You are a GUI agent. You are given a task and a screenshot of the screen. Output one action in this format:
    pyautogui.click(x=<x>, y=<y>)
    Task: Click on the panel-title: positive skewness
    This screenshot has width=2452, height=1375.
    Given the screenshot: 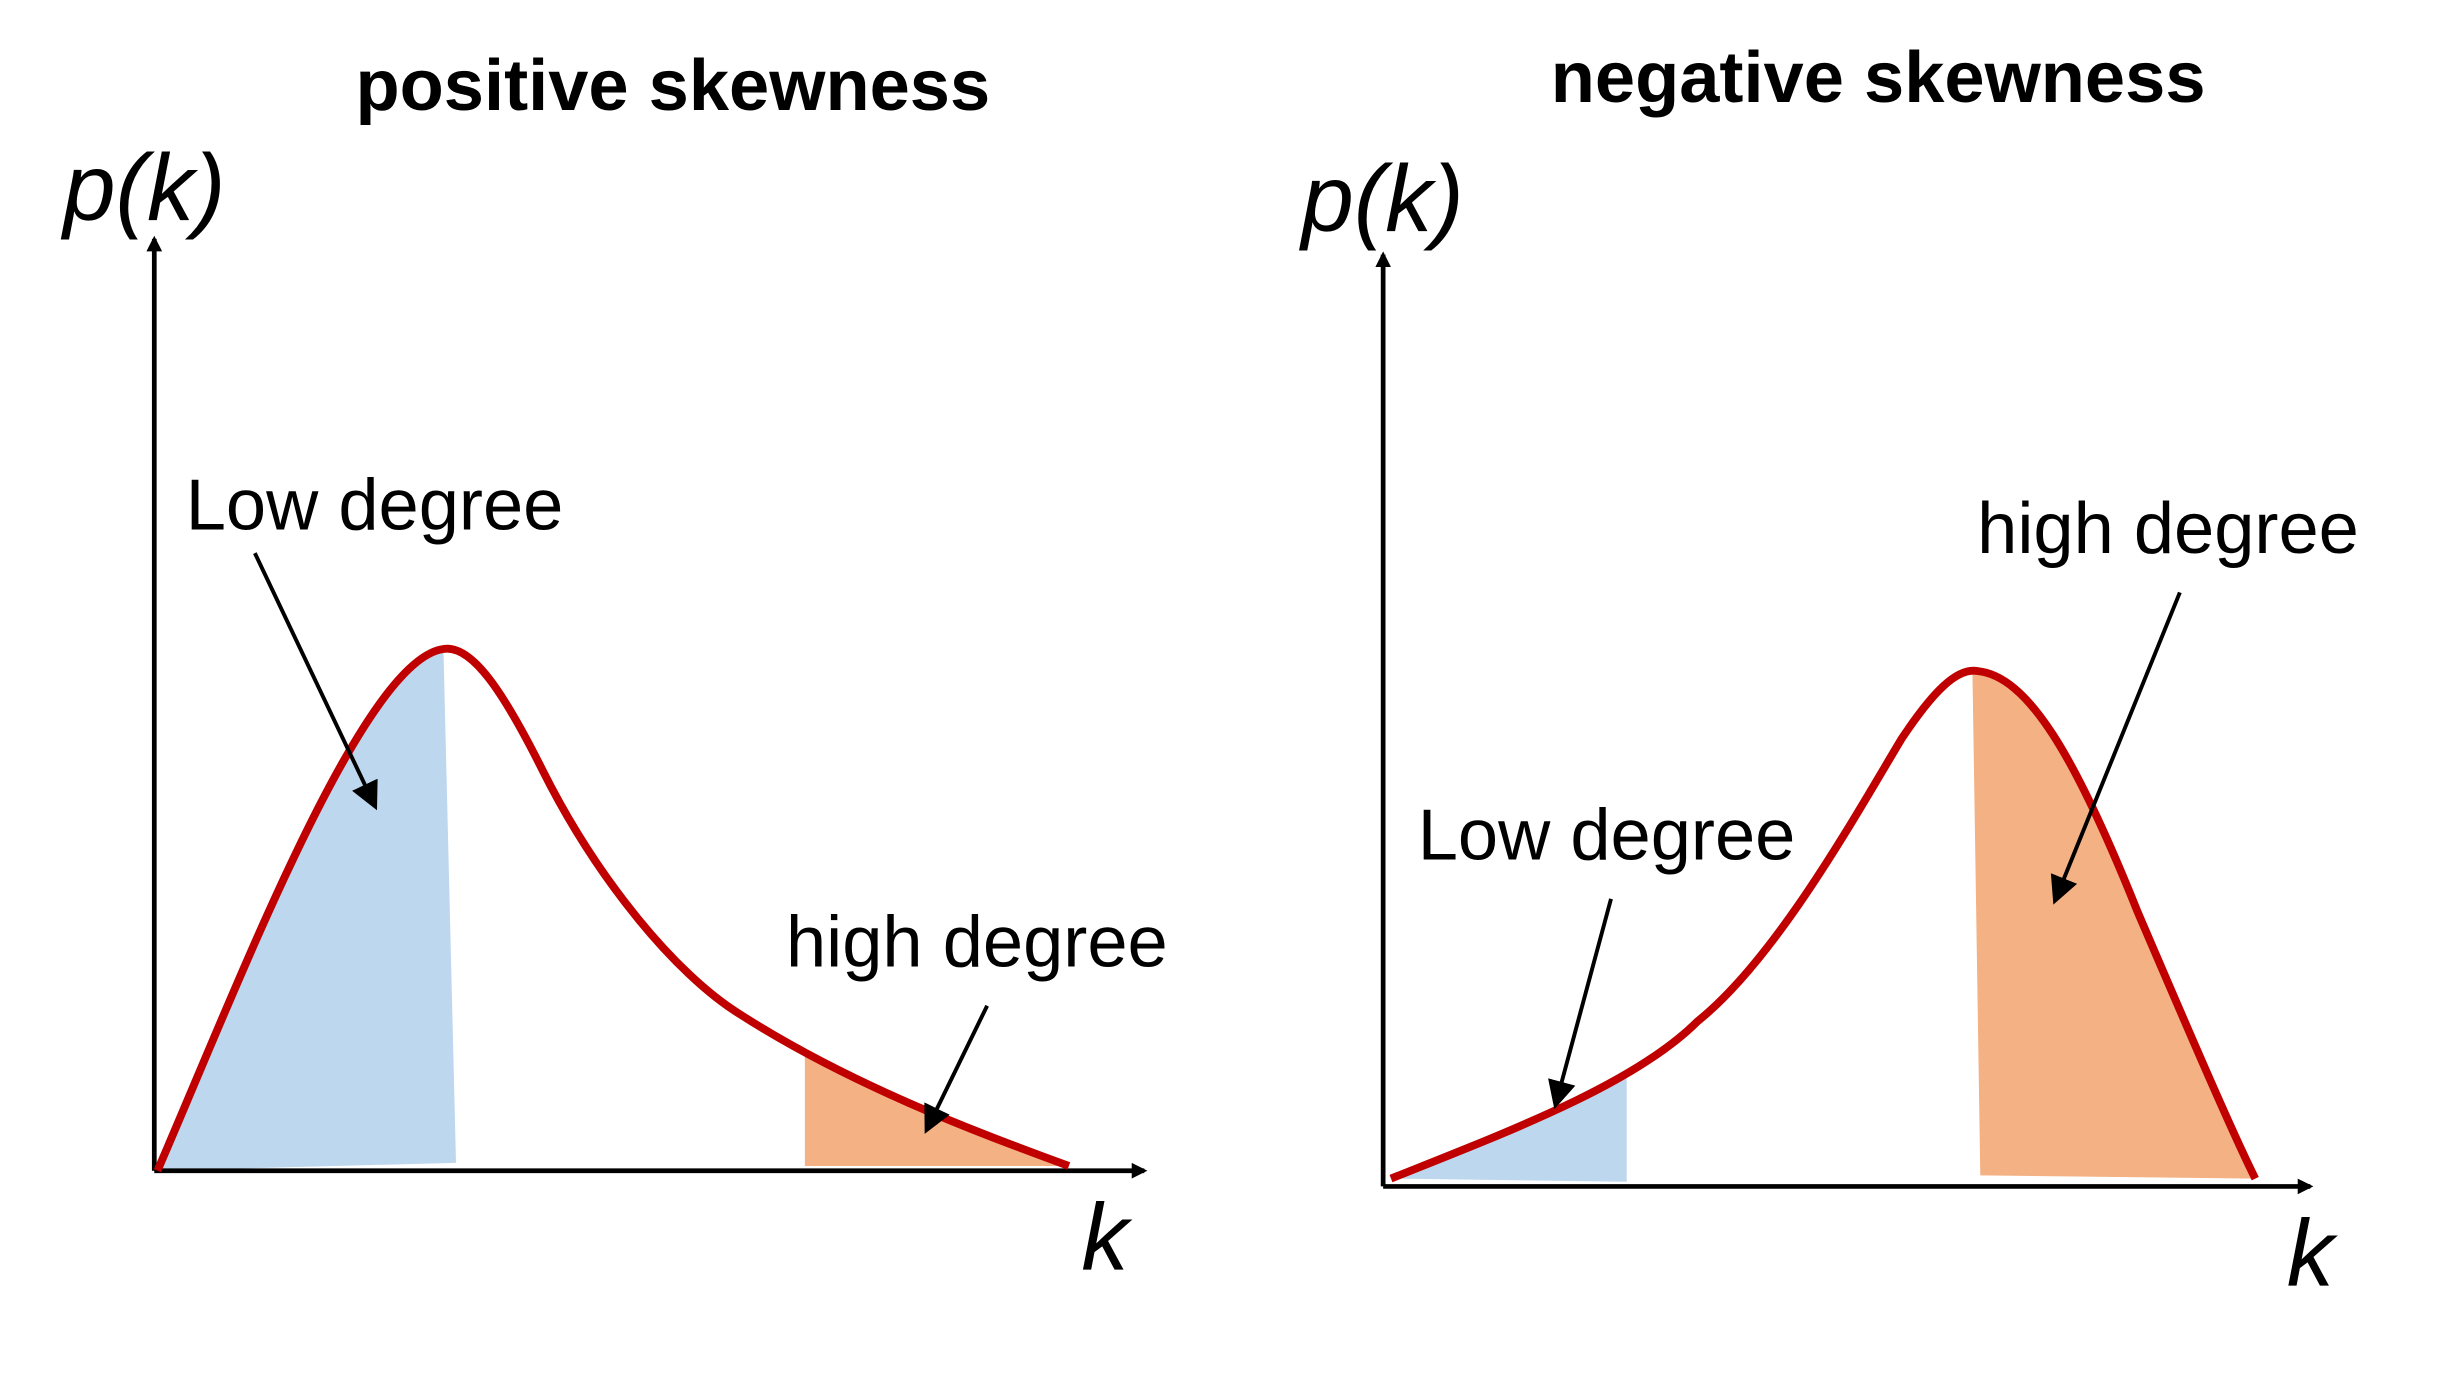 What is the action you would take?
    pyautogui.click(x=673, y=86)
    